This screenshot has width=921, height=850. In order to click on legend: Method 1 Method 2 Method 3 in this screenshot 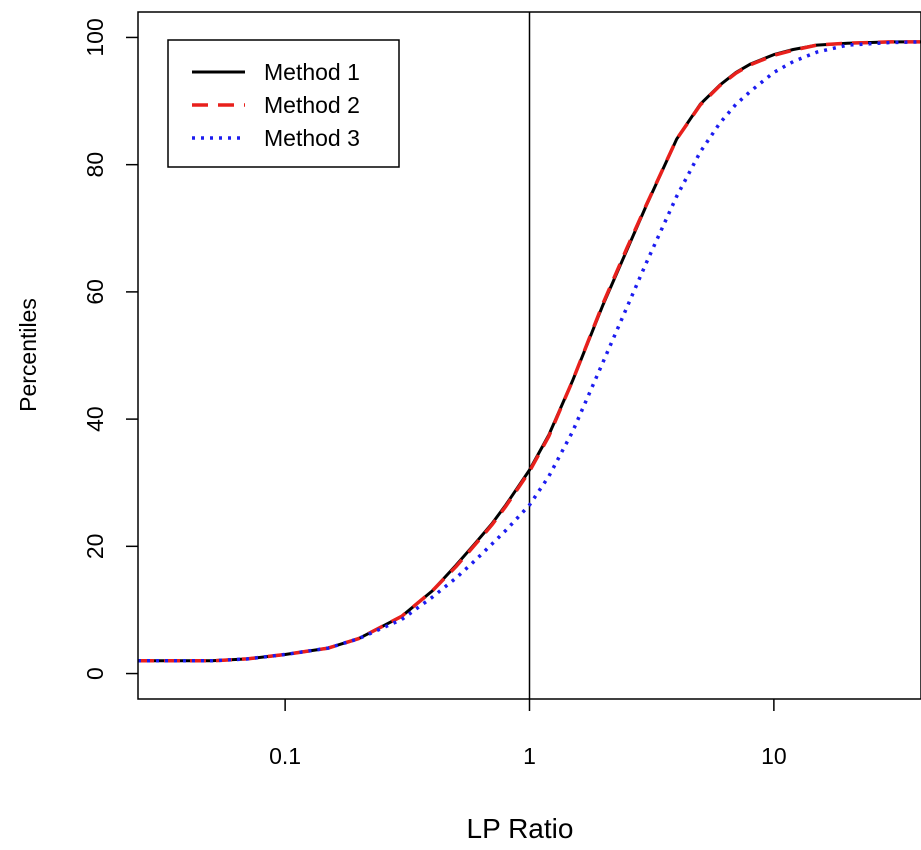, I will do `click(283, 103)`.